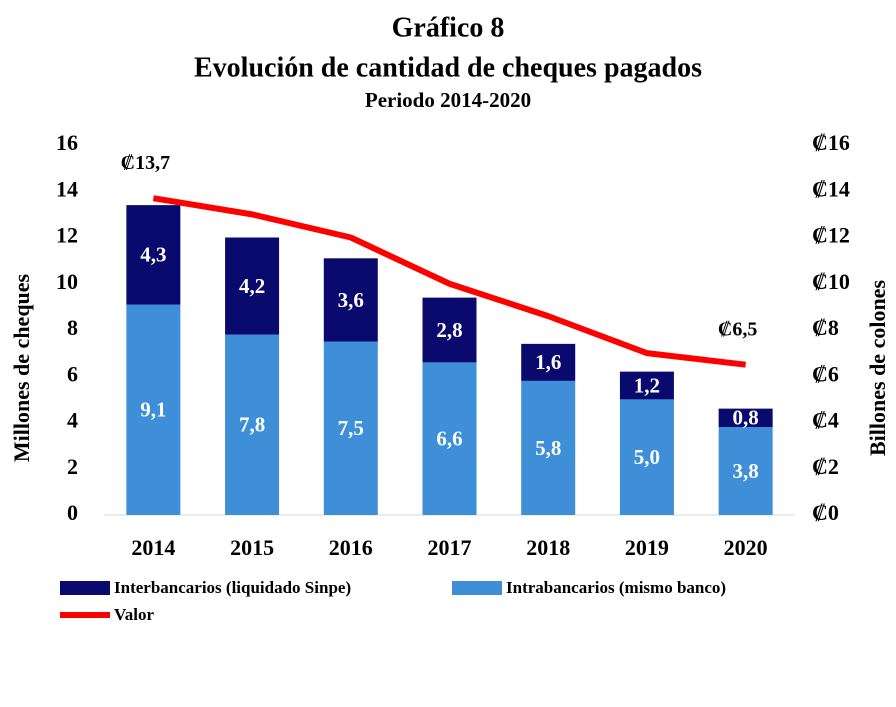 This screenshot has height=707, width=896. I want to click on y2-tick-label: ₡8, so click(825, 327).